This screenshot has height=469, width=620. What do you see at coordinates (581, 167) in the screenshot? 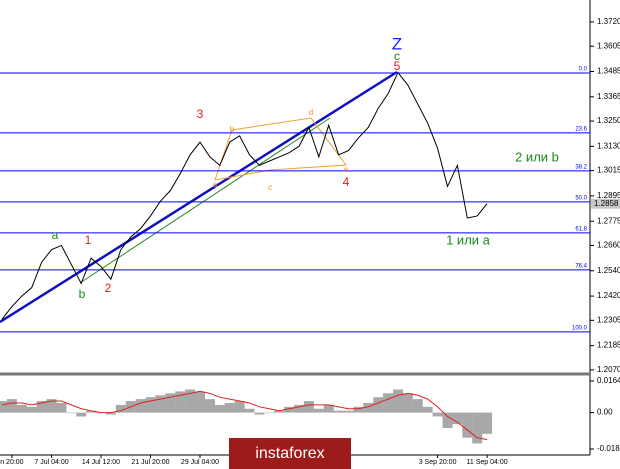
I see `fib-level-label: 38.2` at bounding box center [581, 167].